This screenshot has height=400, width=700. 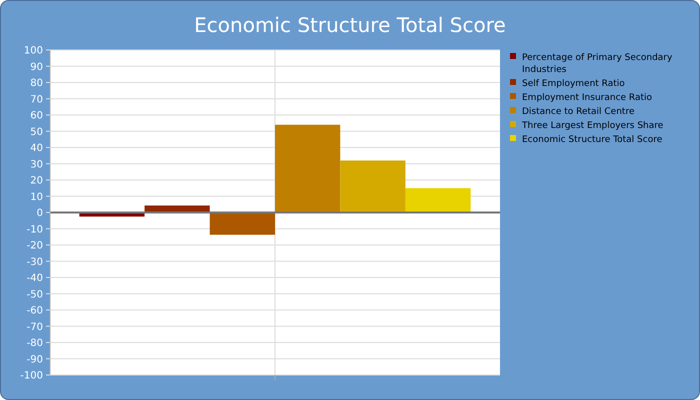 What do you see at coordinates (592, 140) in the screenshot?
I see `legend-label: Economic Structure Total Score` at bounding box center [592, 140].